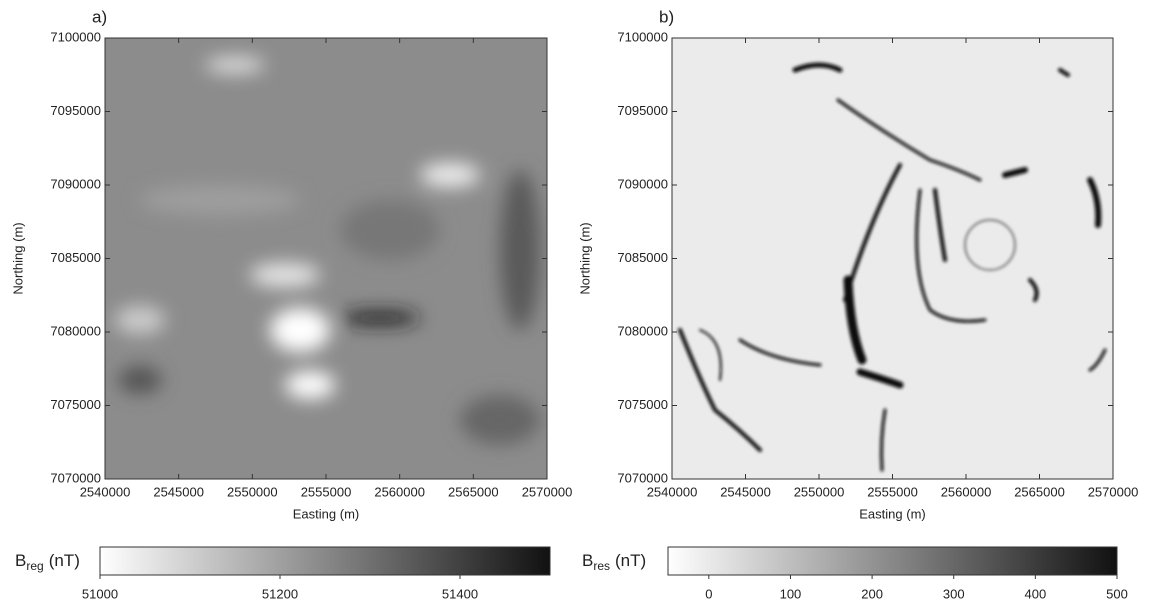 Image resolution: width=1151 pixels, height=612 pixels. I want to click on colorbar-tick-label: 300, so click(954, 593).